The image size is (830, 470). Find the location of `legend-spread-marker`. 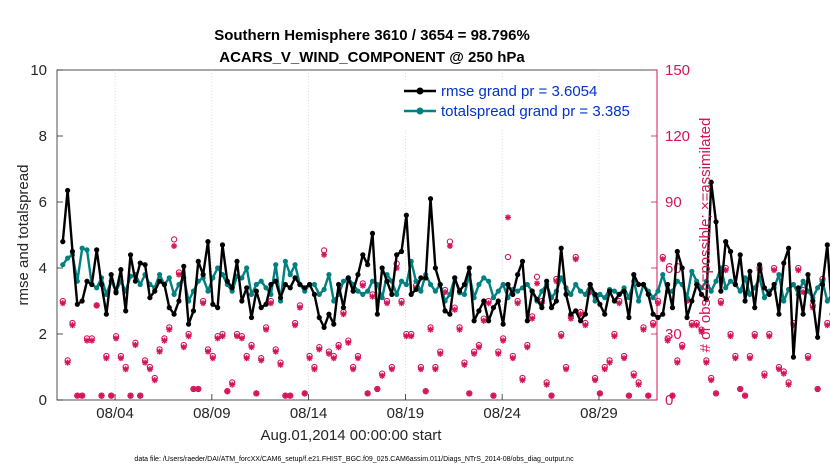

legend-spread-marker is located at coordinates (420, 111).